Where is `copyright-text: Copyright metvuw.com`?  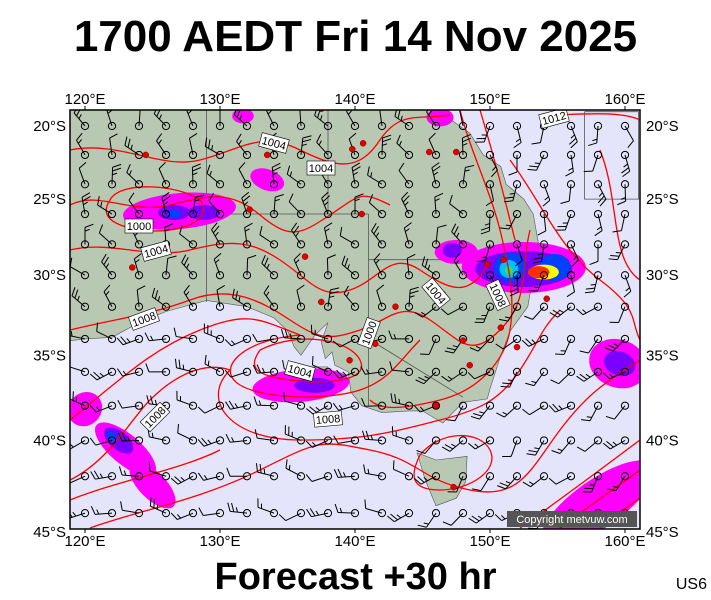 copyright-text: Copyright metvuw.com is located at coordinates (571, 520).